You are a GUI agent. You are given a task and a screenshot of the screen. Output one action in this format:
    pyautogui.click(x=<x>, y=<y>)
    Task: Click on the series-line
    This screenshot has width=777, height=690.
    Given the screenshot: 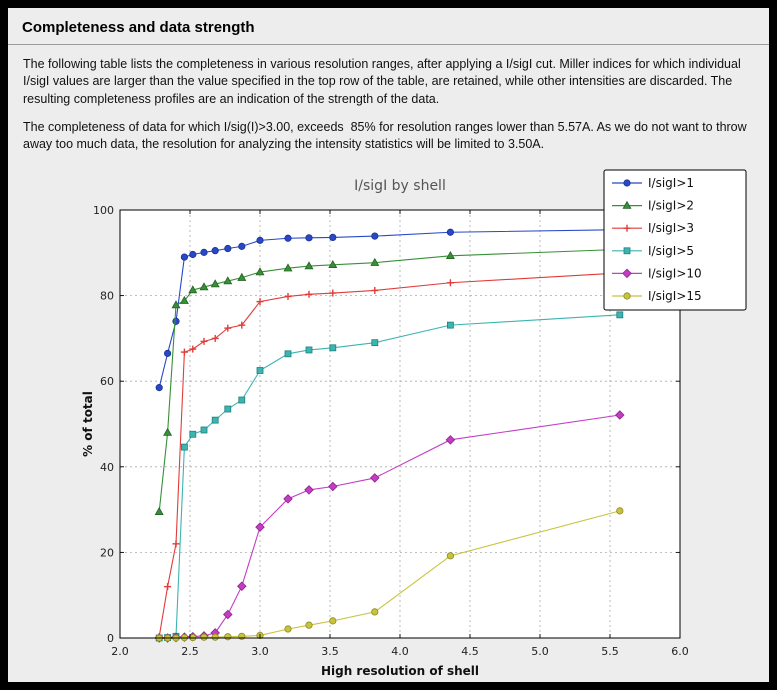 What is the action you would take?
    pyautogui.click(x=389, y=308)
    